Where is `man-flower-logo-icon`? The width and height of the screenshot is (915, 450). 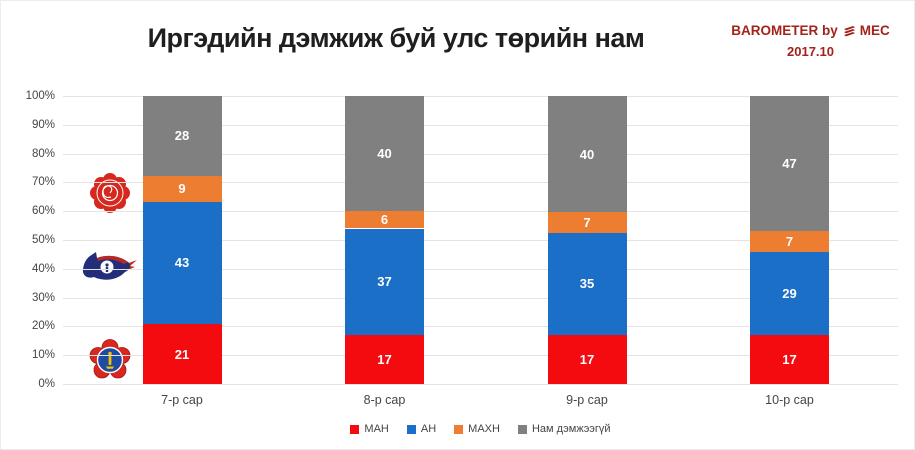 man-flower-logo-icon is located at coordinates (110, 362).